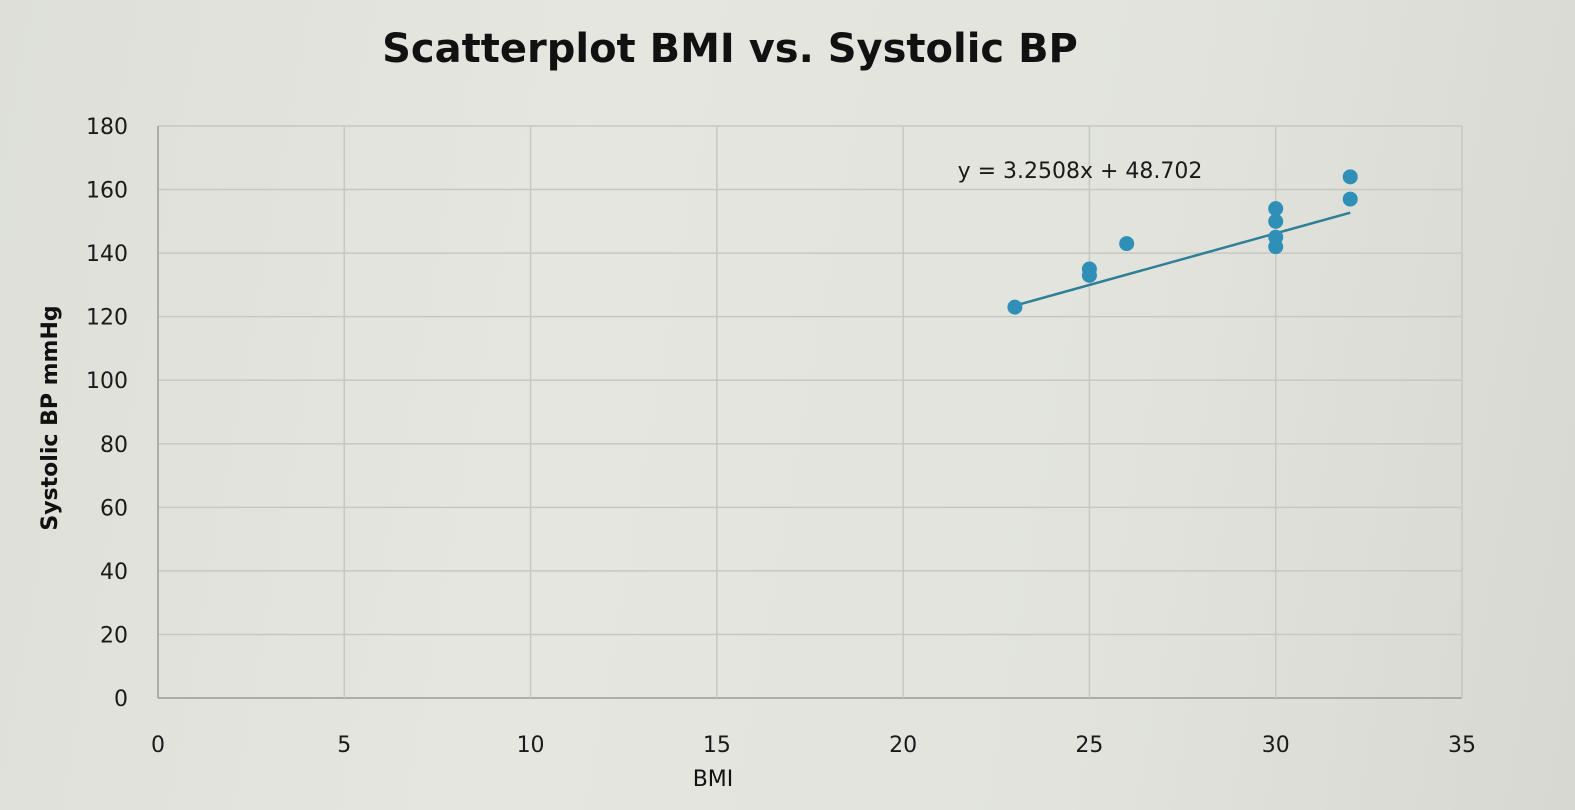 This screenshot has height=810, width=1575. I want to click on y-tick-label-140: 140, so click(107, 254).